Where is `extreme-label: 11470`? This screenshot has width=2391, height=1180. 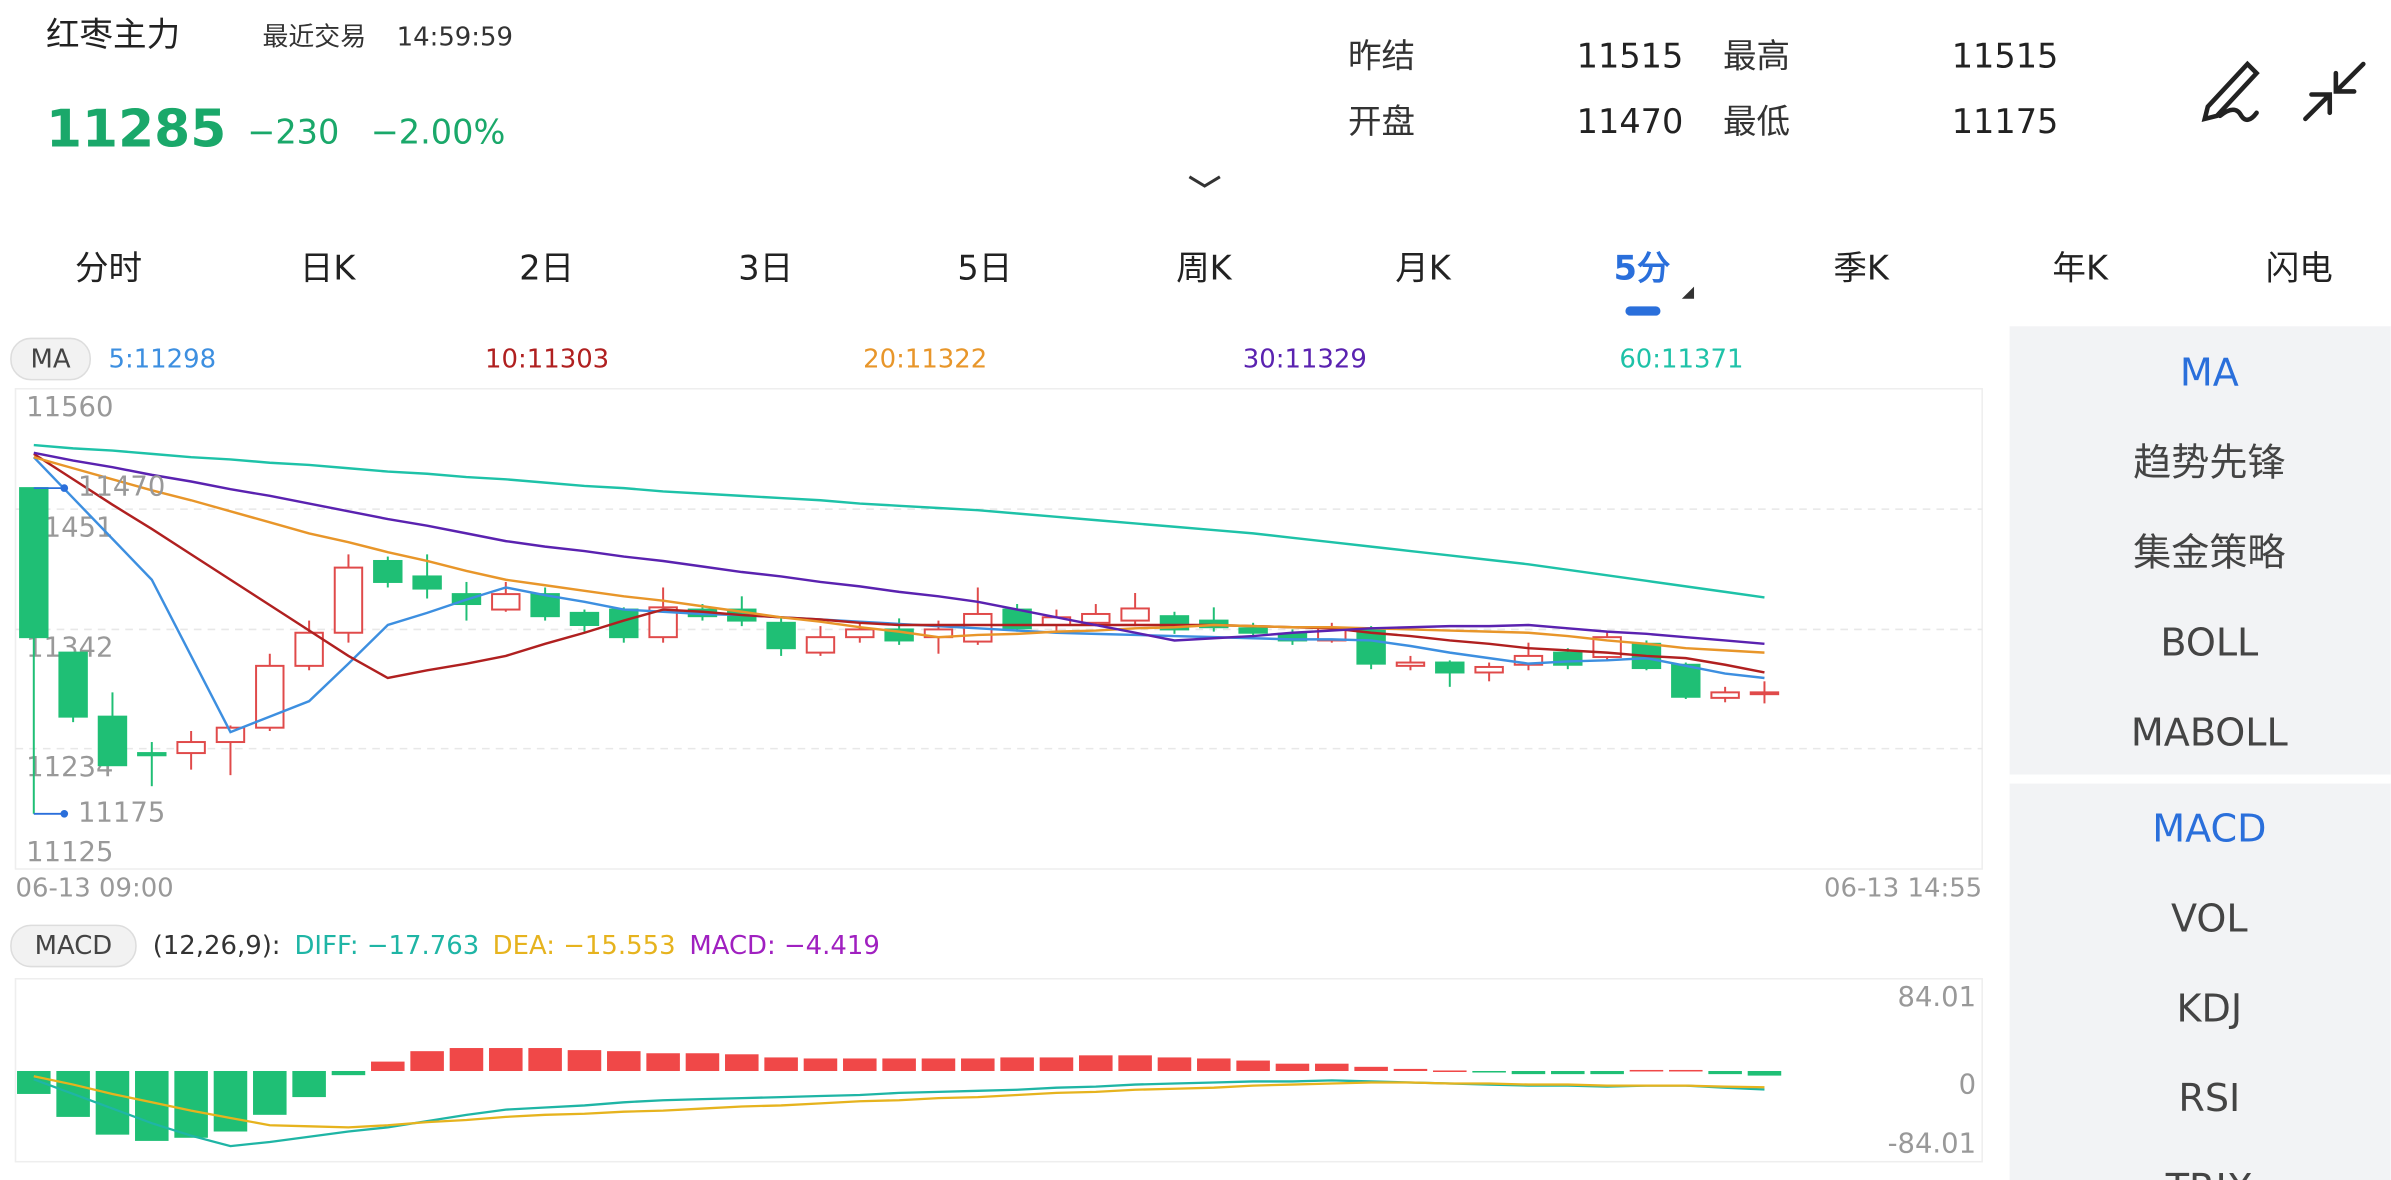
extreme-label: 11470 is located at coordinates (121, 487).